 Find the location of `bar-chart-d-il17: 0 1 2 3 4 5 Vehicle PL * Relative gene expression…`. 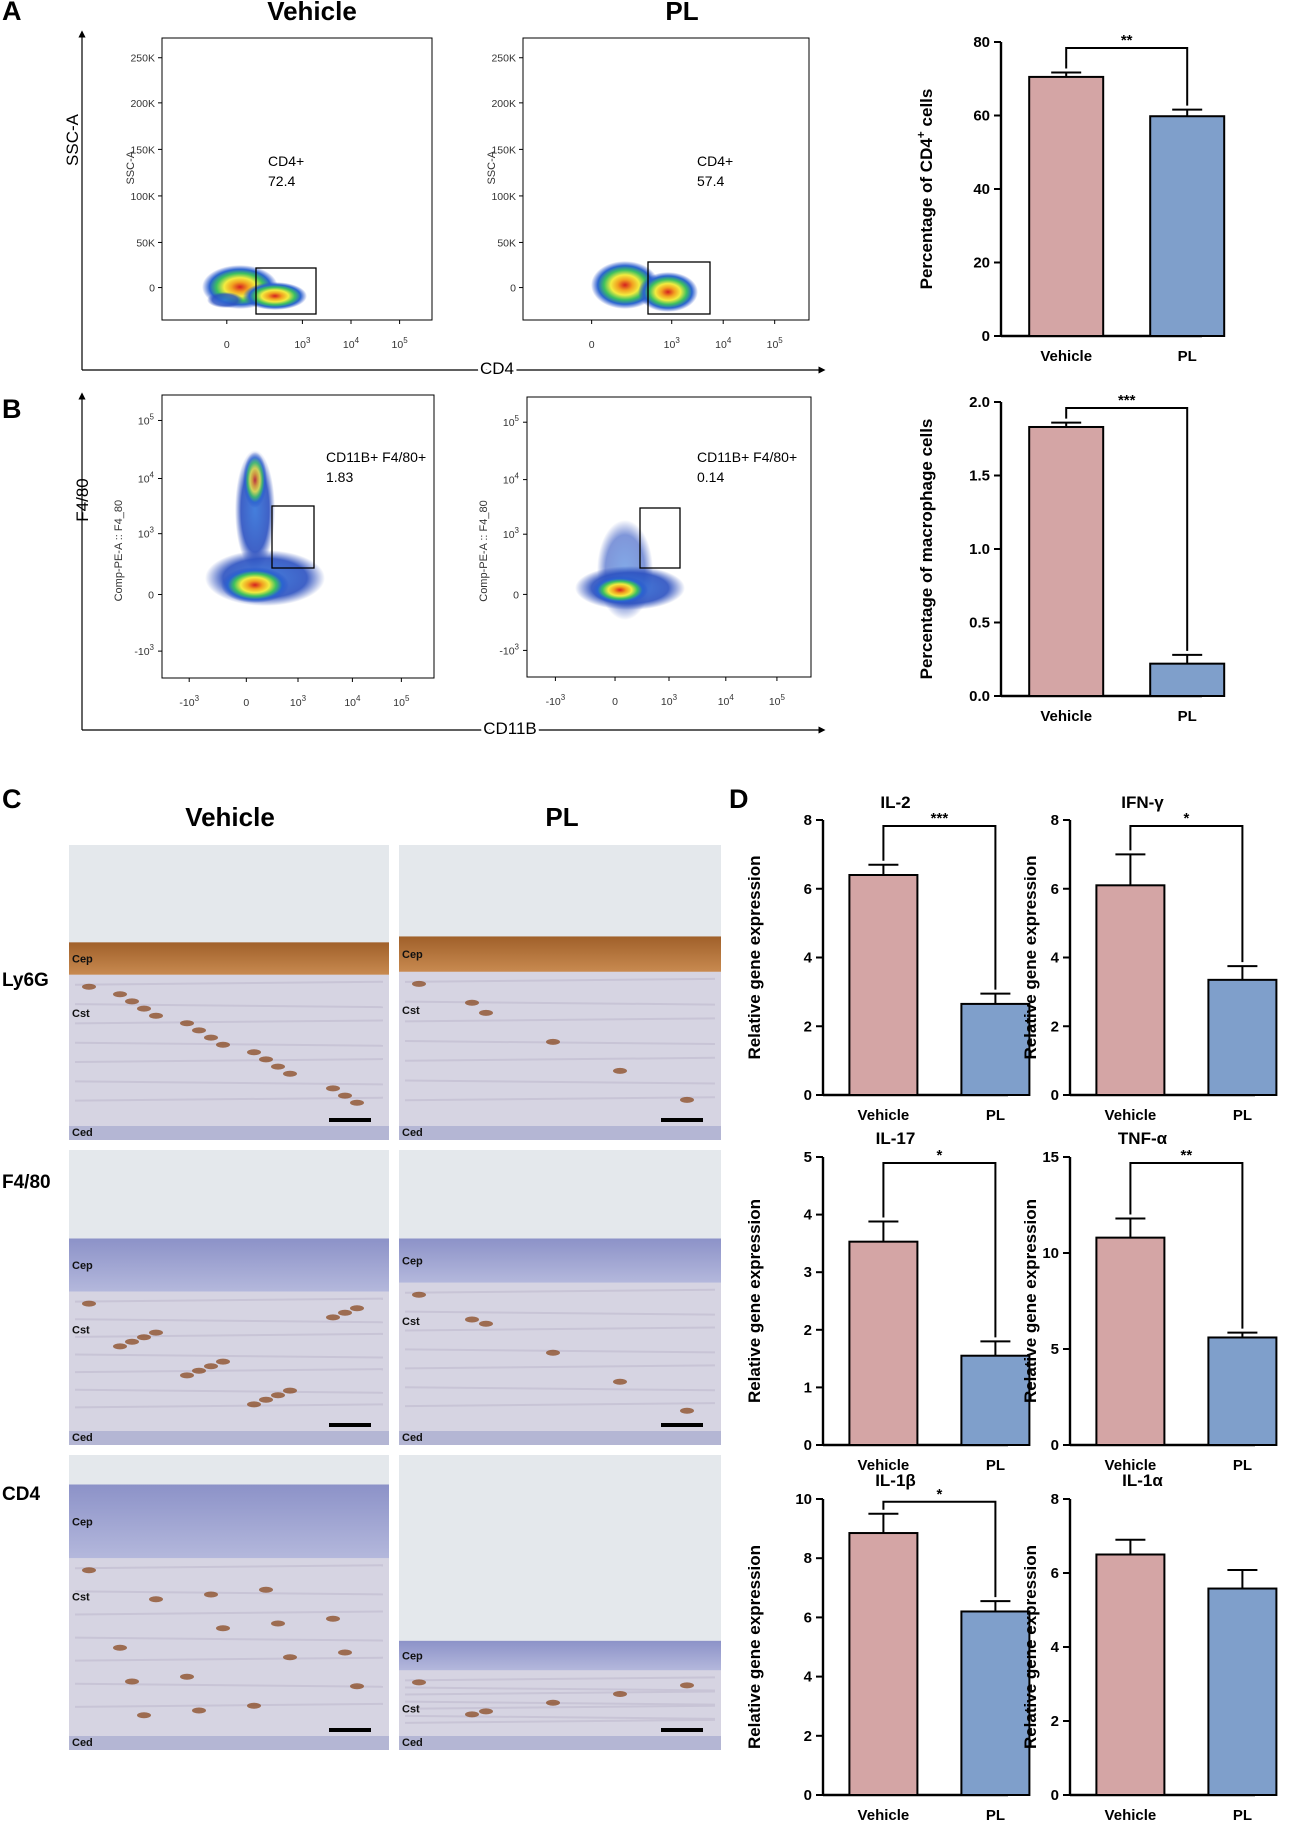

bar-chart-d-il17: 0 1 2 3 4 5 Vehicle PL * Relative gene expression… is located at coordinates (888, 1301).